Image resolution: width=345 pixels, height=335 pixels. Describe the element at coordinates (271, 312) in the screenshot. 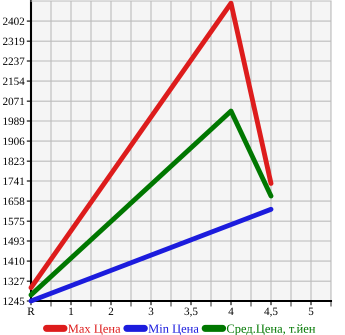

I see `x-tick-label: 4,5` at that location.